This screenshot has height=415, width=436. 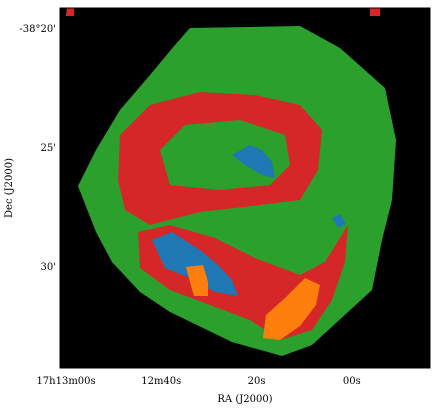 What do you see at coordinates (37, 29) in the screenshot?
I see `y-tick-label: -38°20'` at bounding box center [37, 29].